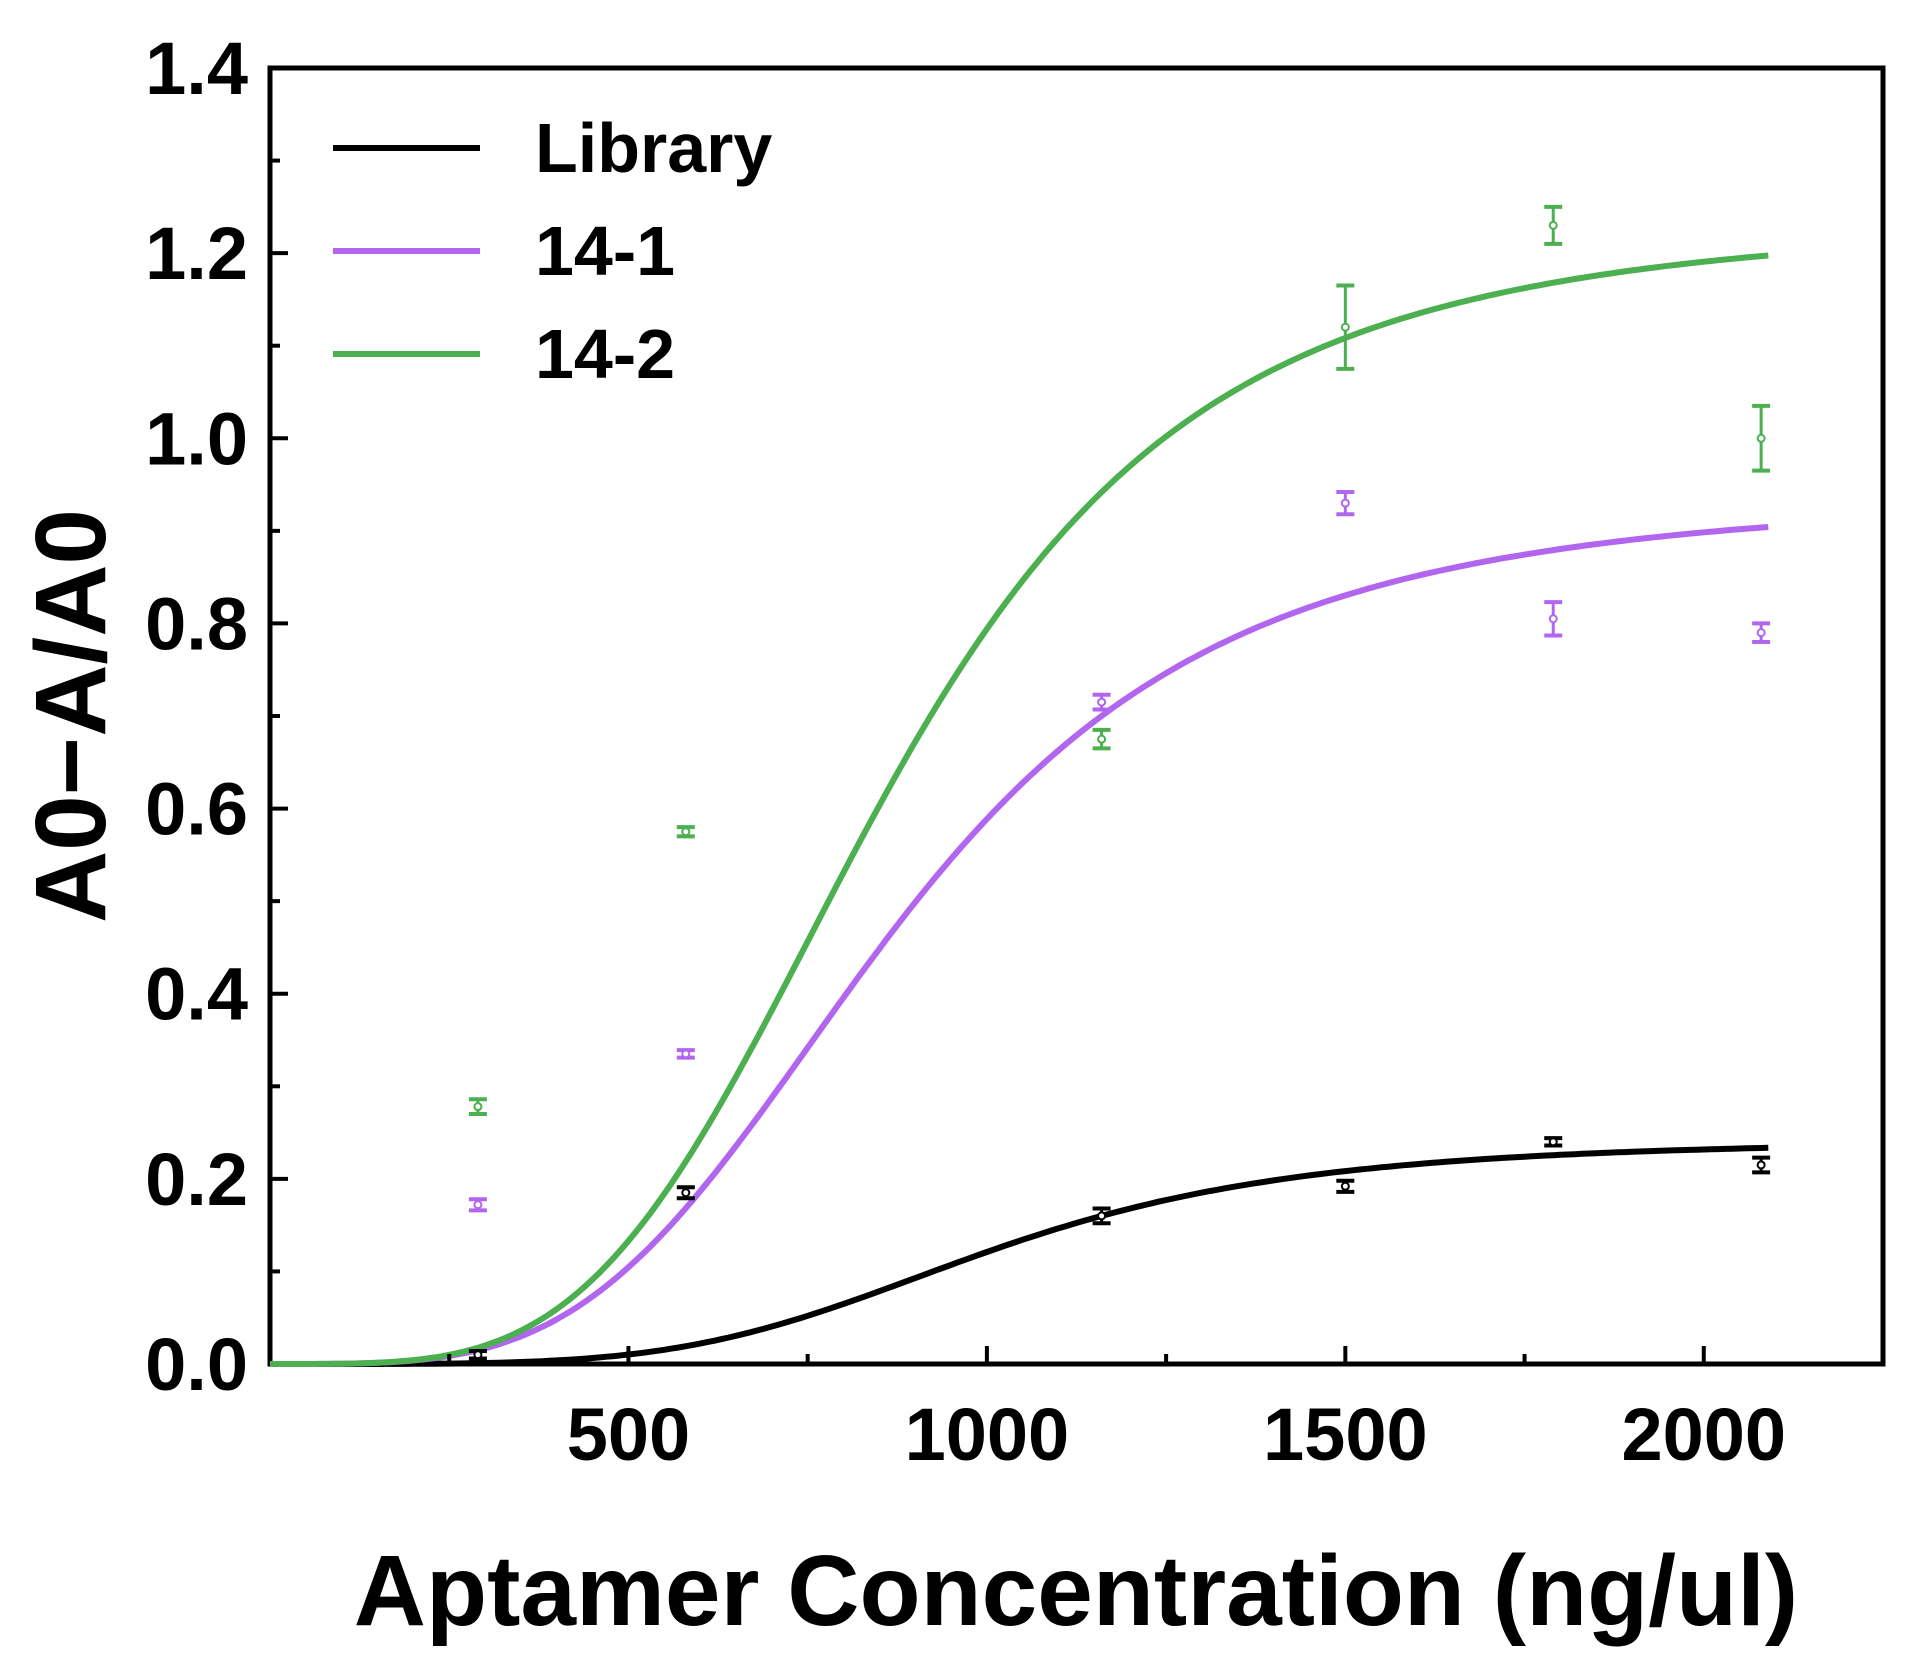 This screenshot has width=1913, height=1677. I want to click on y-tick-label: 0.8, so click(196, 623).